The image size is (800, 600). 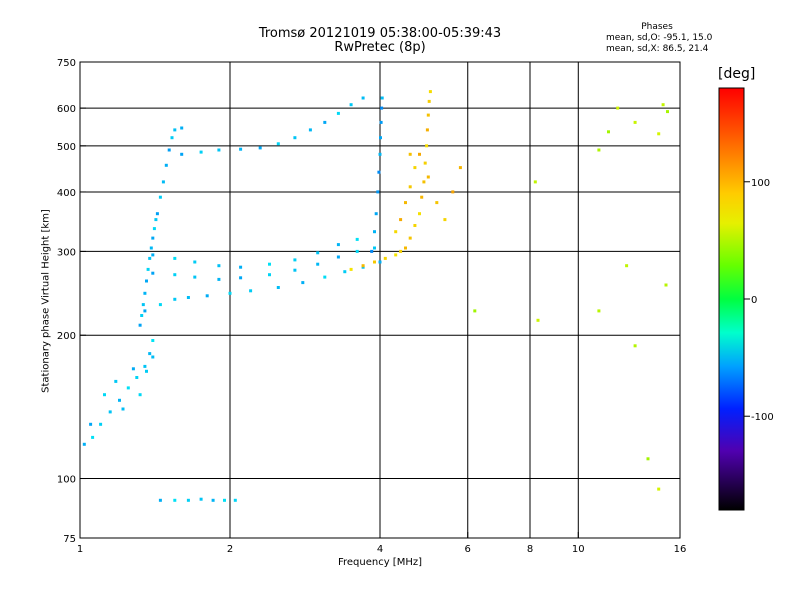 I want to click on chart-subtitle: RwPretec (8p), so click(x=380, y=47).